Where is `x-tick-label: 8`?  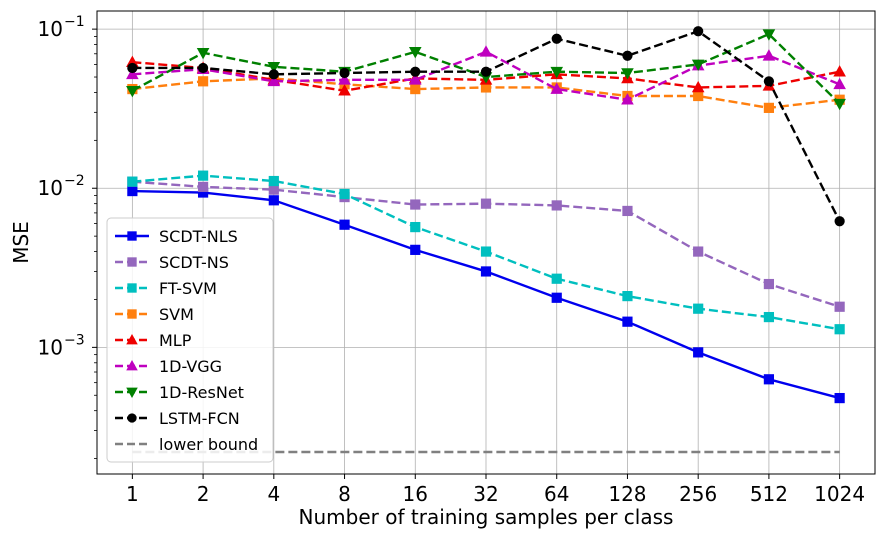 x-tick-label: 8 is located at coordinates (344, 494).